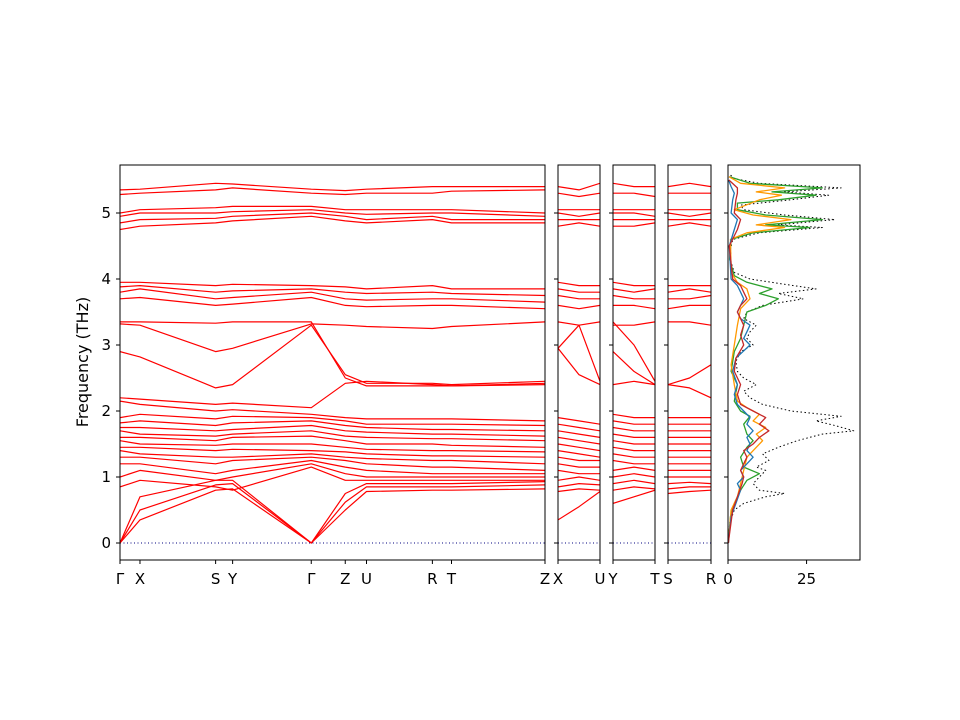 The height and width of the screenshot is (720, 960). What do you see at coordinates (106, 213) in the screenshot?
I see `y-tick-label: 5` at bounding box center [106, 213].